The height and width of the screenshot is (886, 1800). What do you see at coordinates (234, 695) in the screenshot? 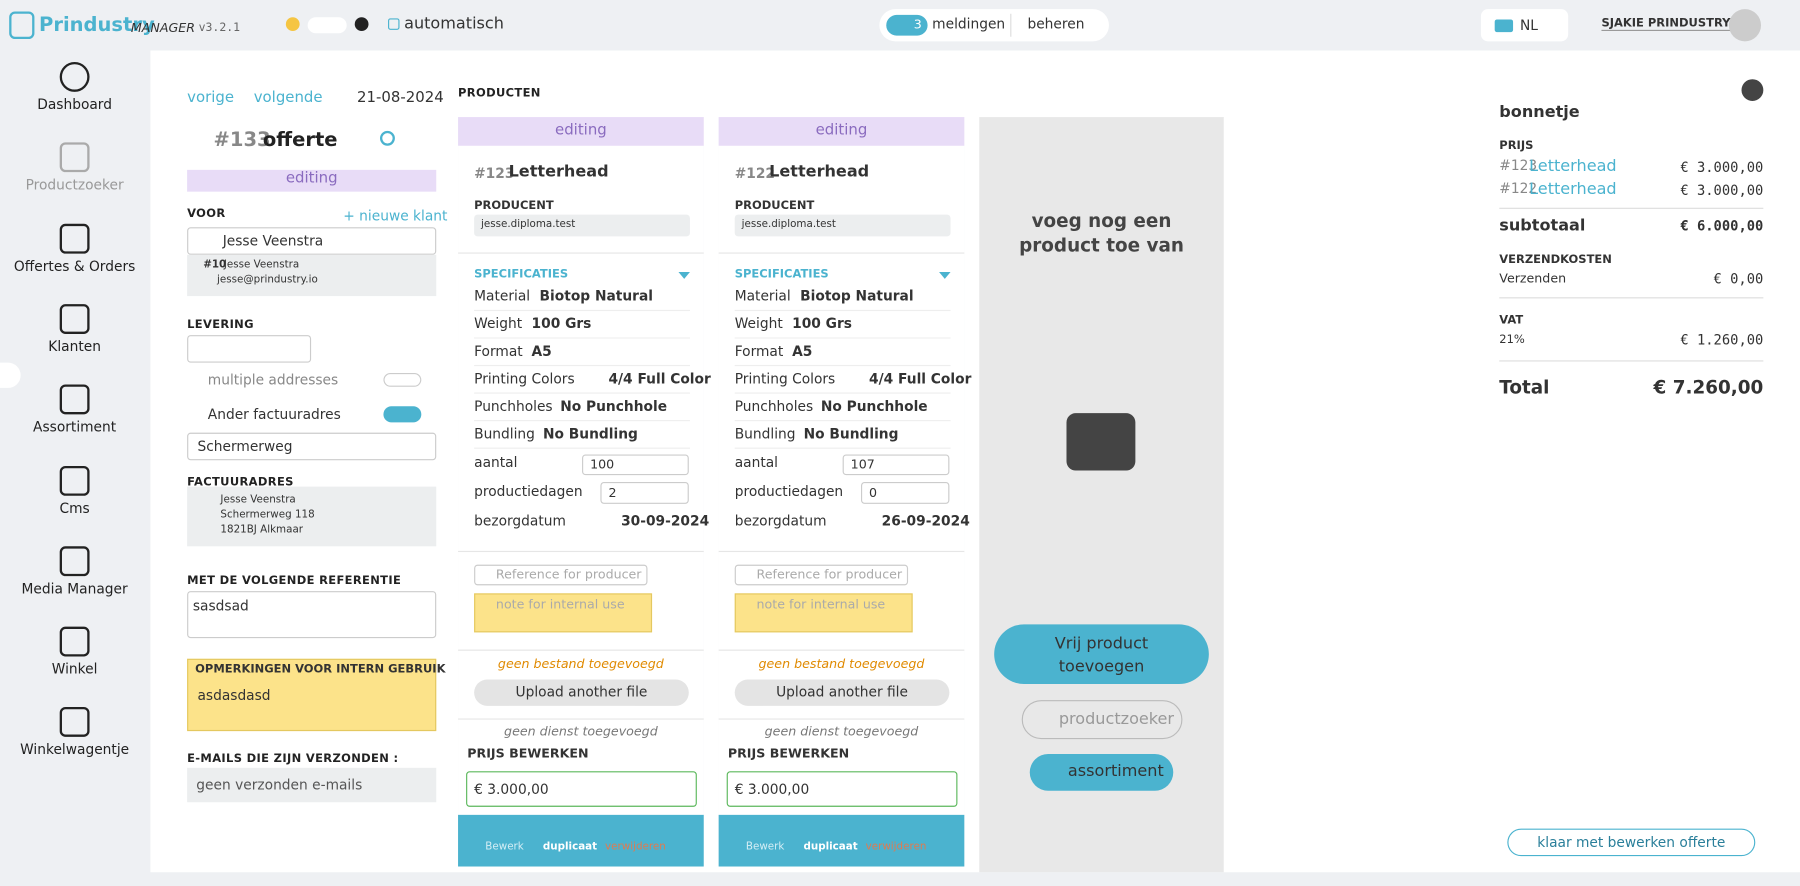
I see `internal-input: asdasdasd` at bounding box center [234, 695].